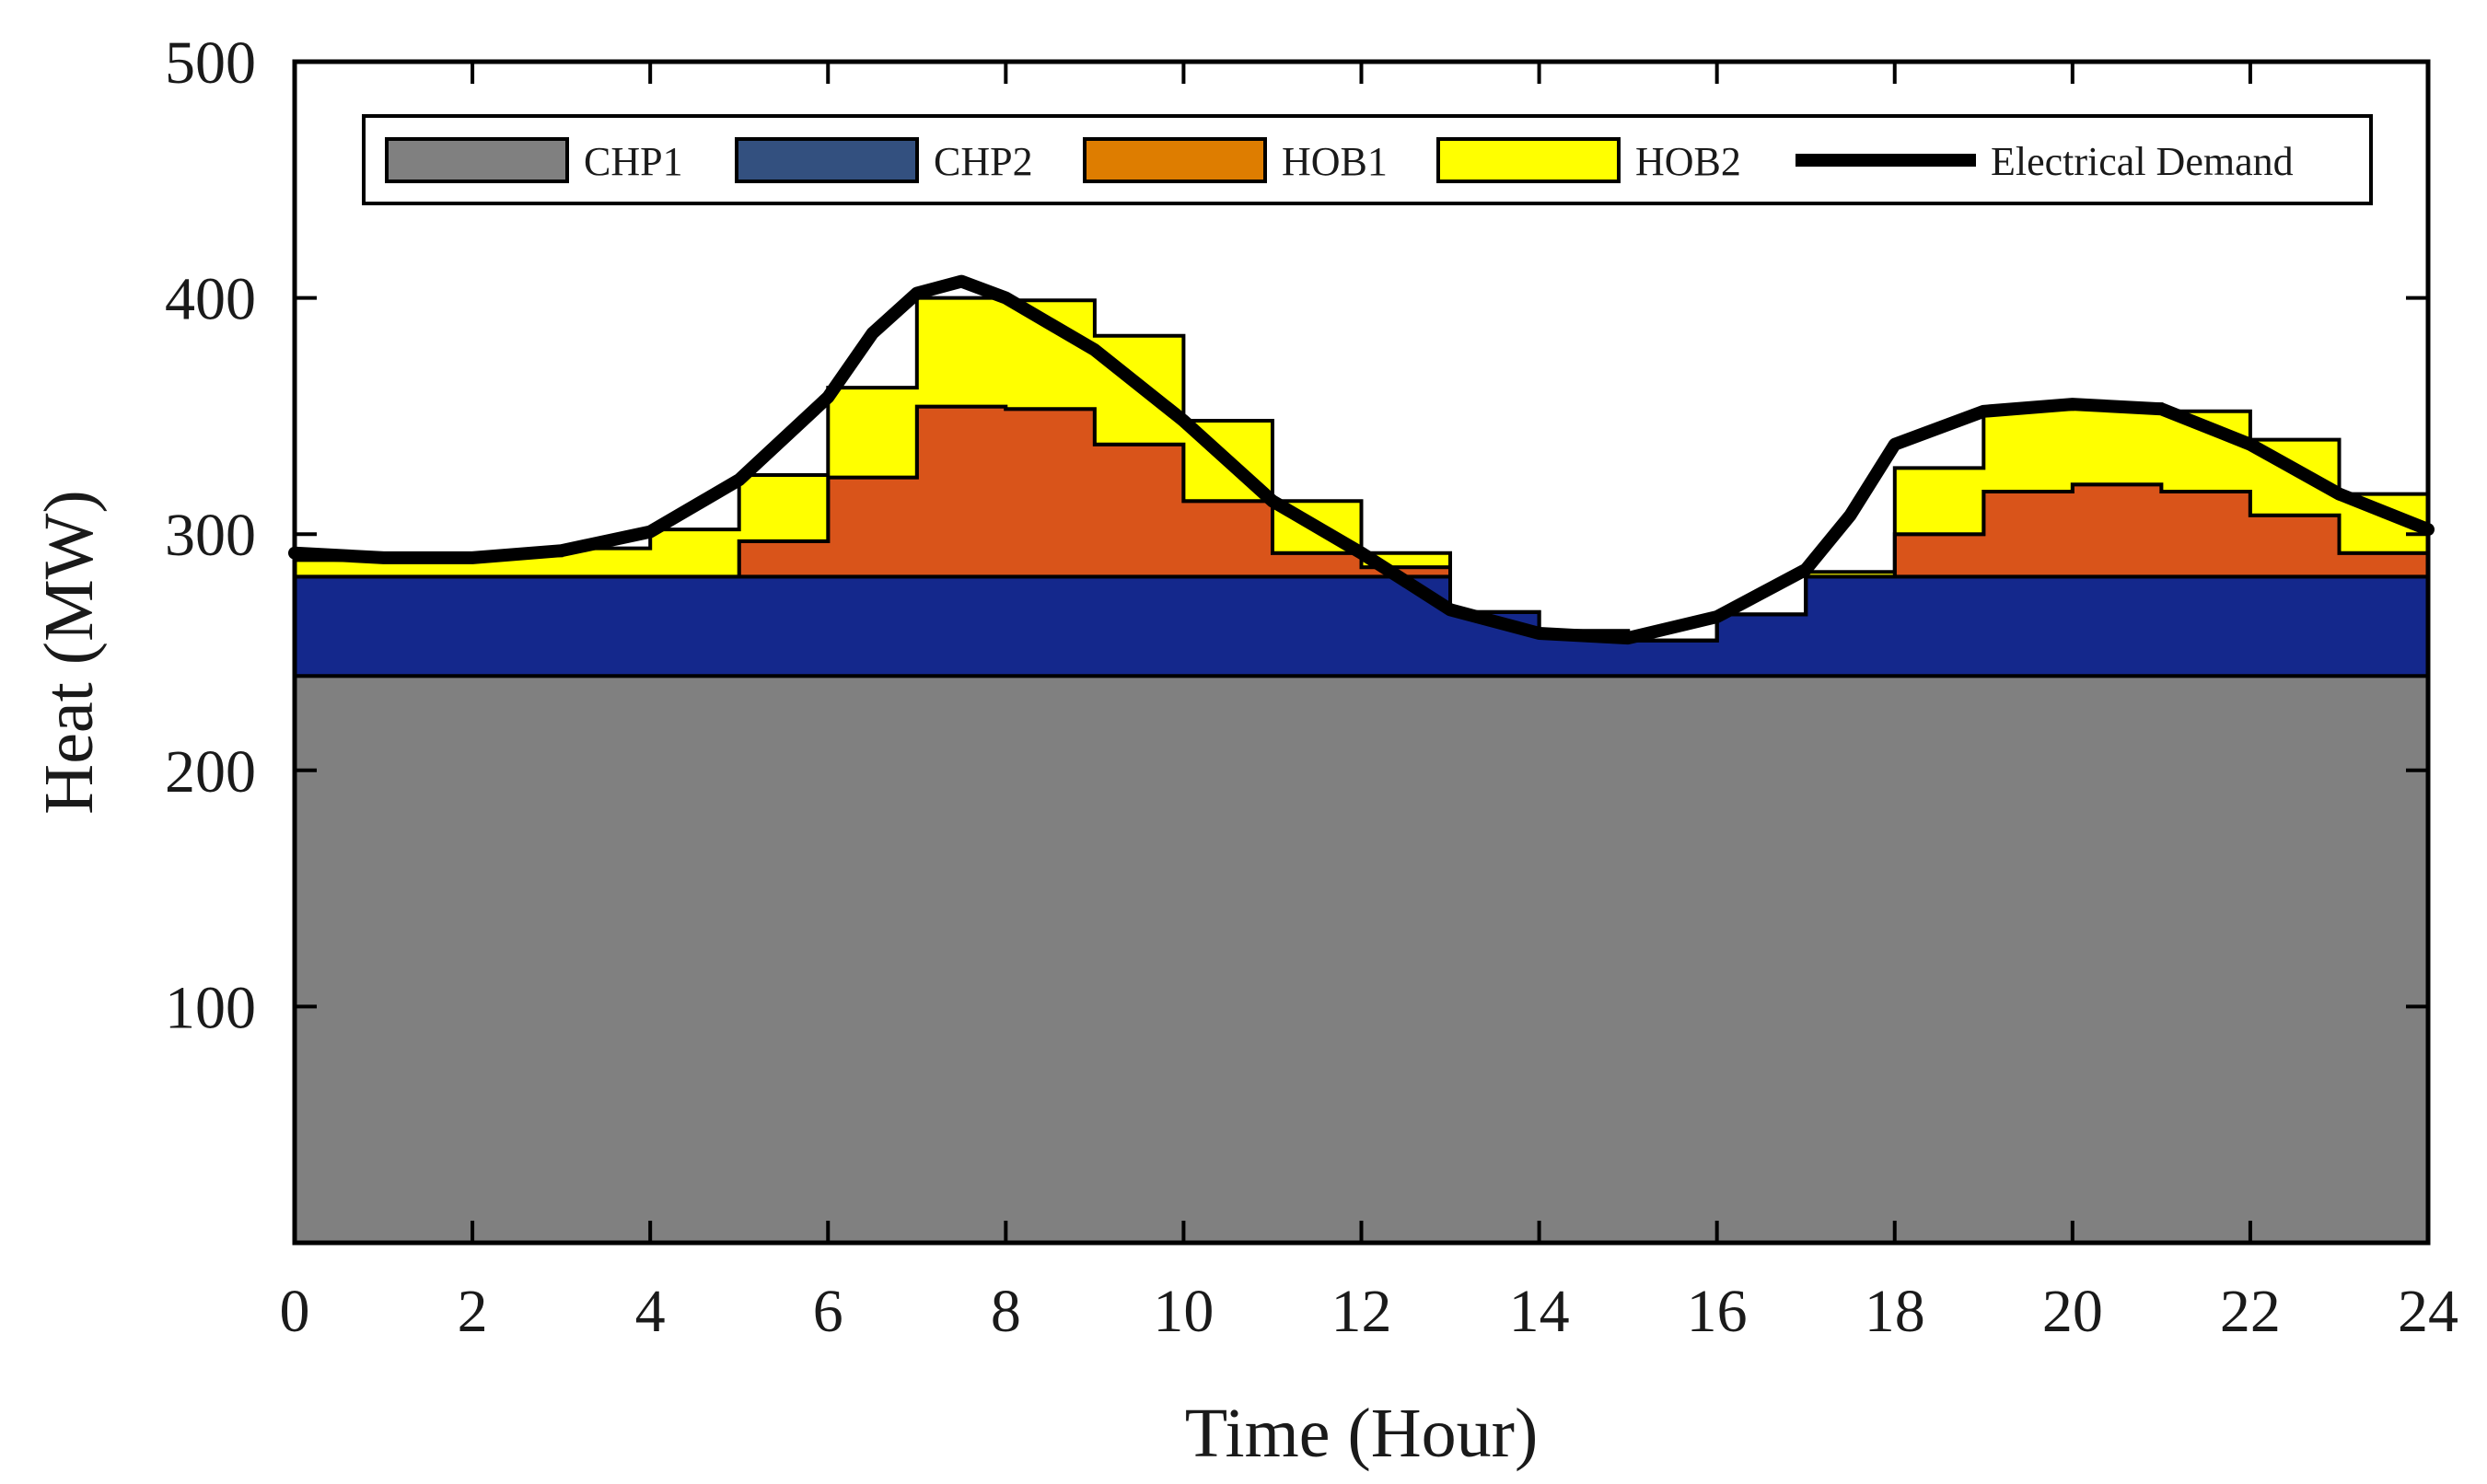 This screenshot has height=1484, width=2487. I want to click on legend-label: Electrical Demand, so click(2142, 161).